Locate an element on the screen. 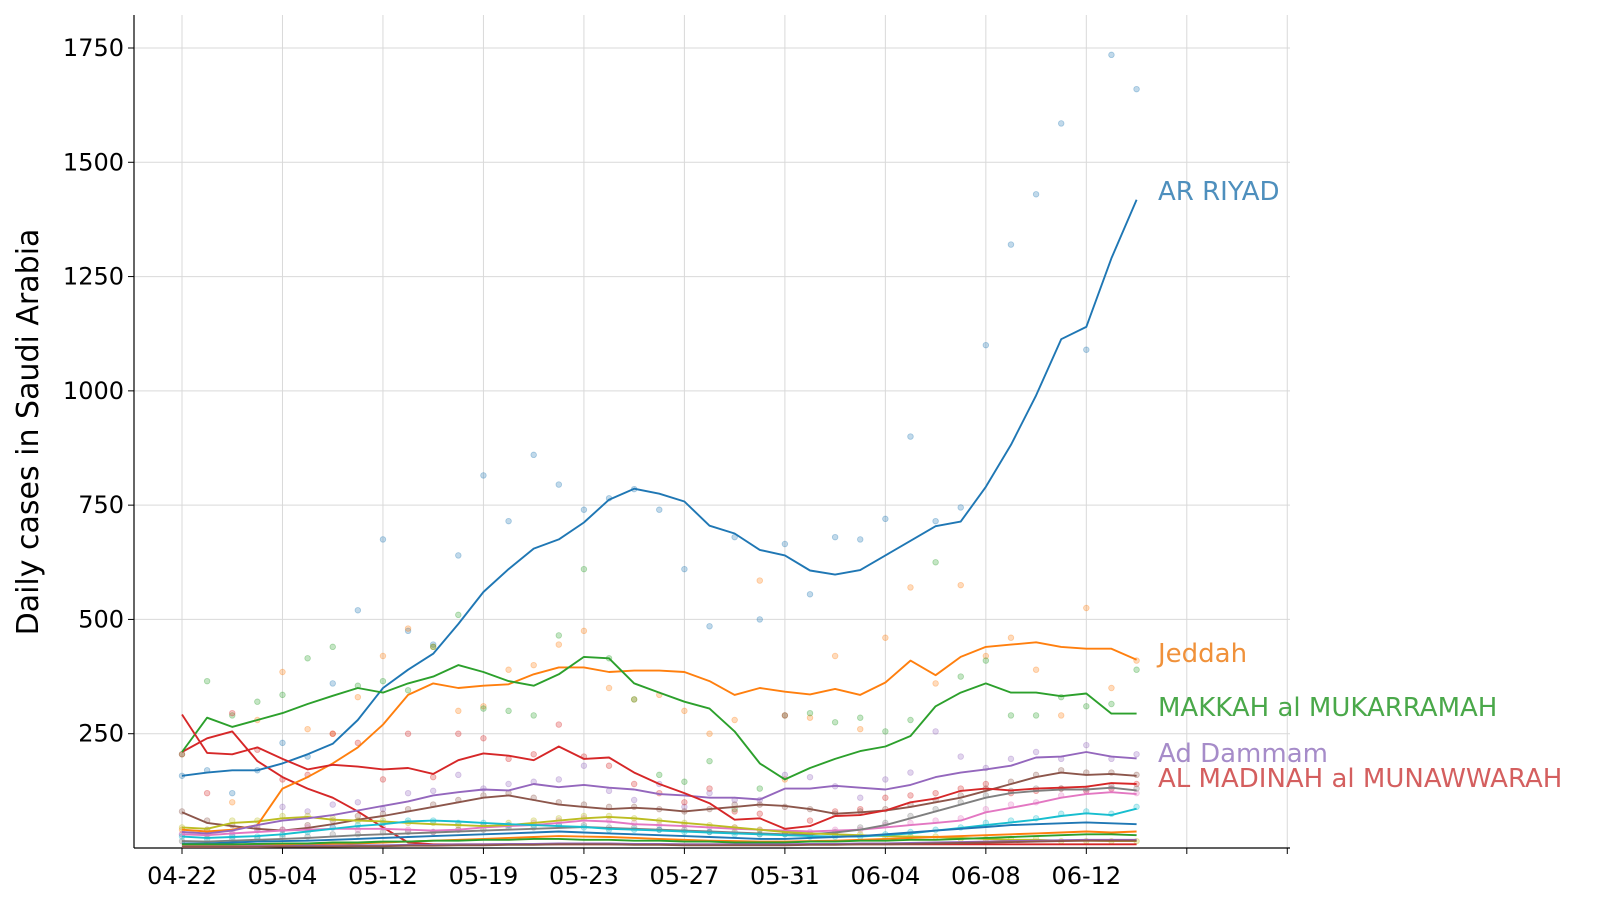 This screenshot has height=900, width=1600. series-line-jeddah is located at coordinates (659, 737).